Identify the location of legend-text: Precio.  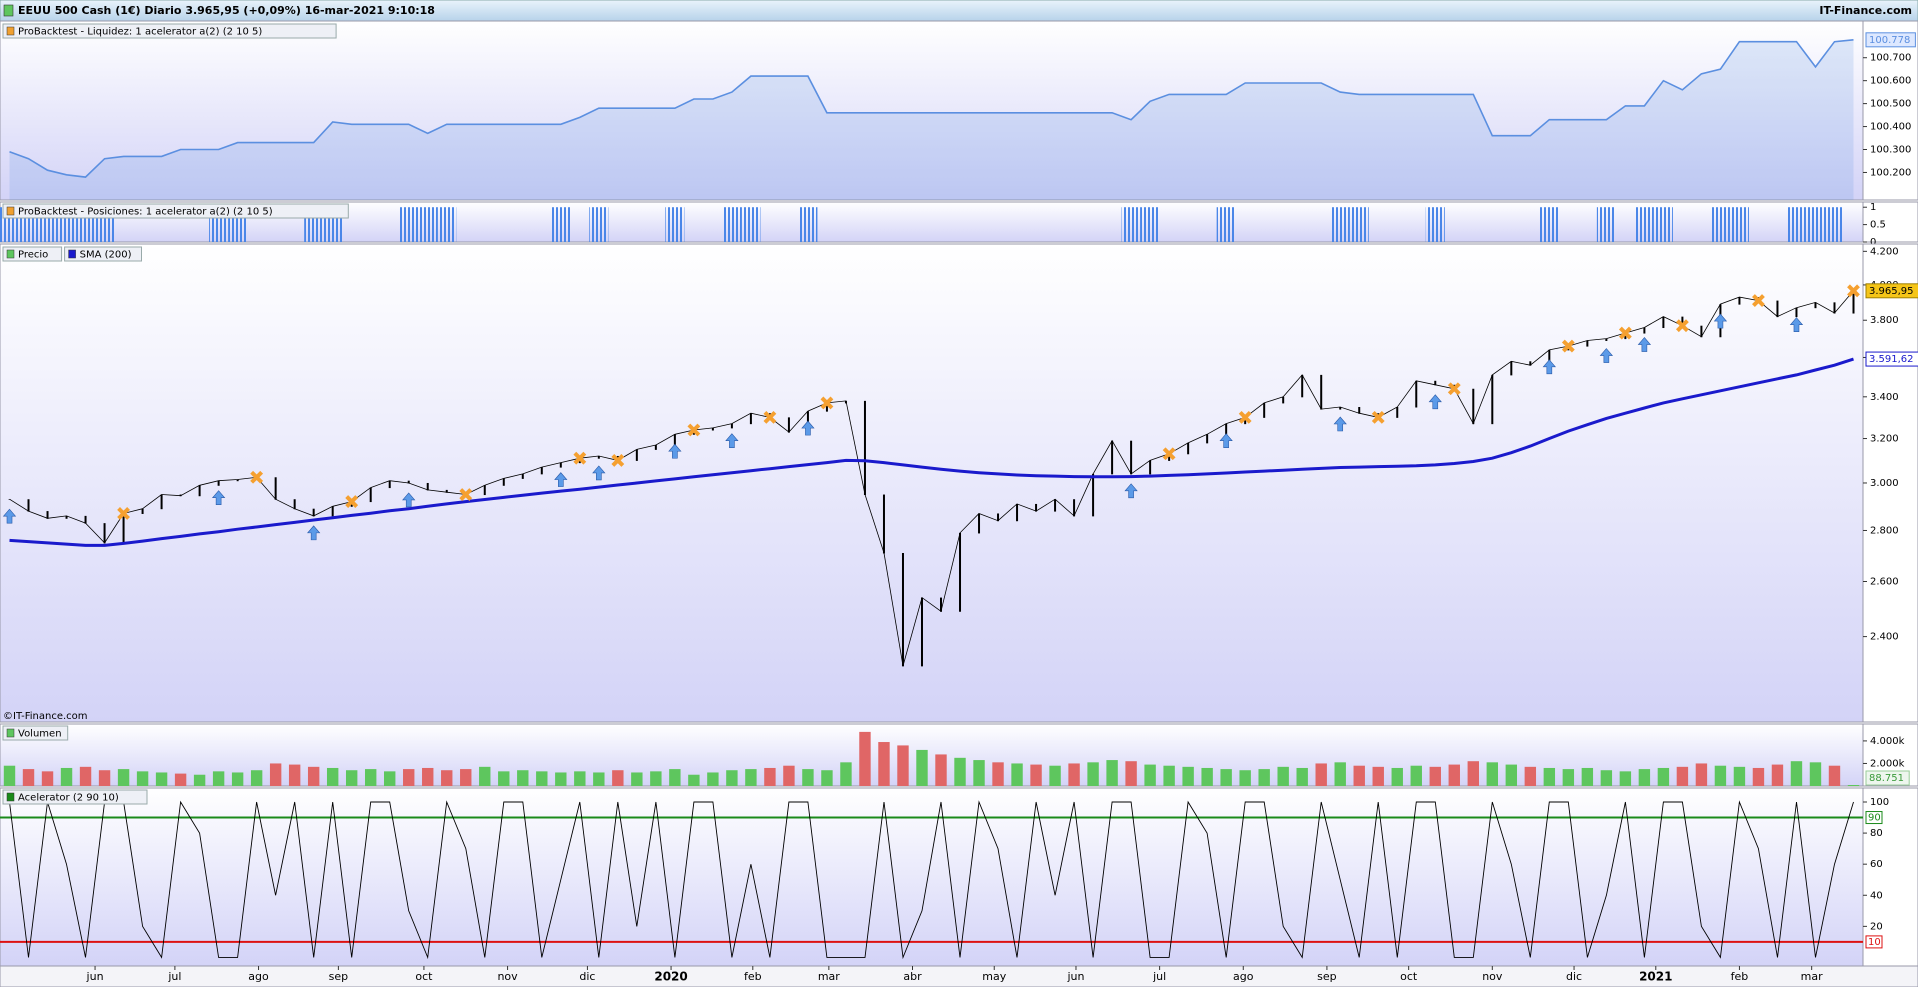
(33, 255).